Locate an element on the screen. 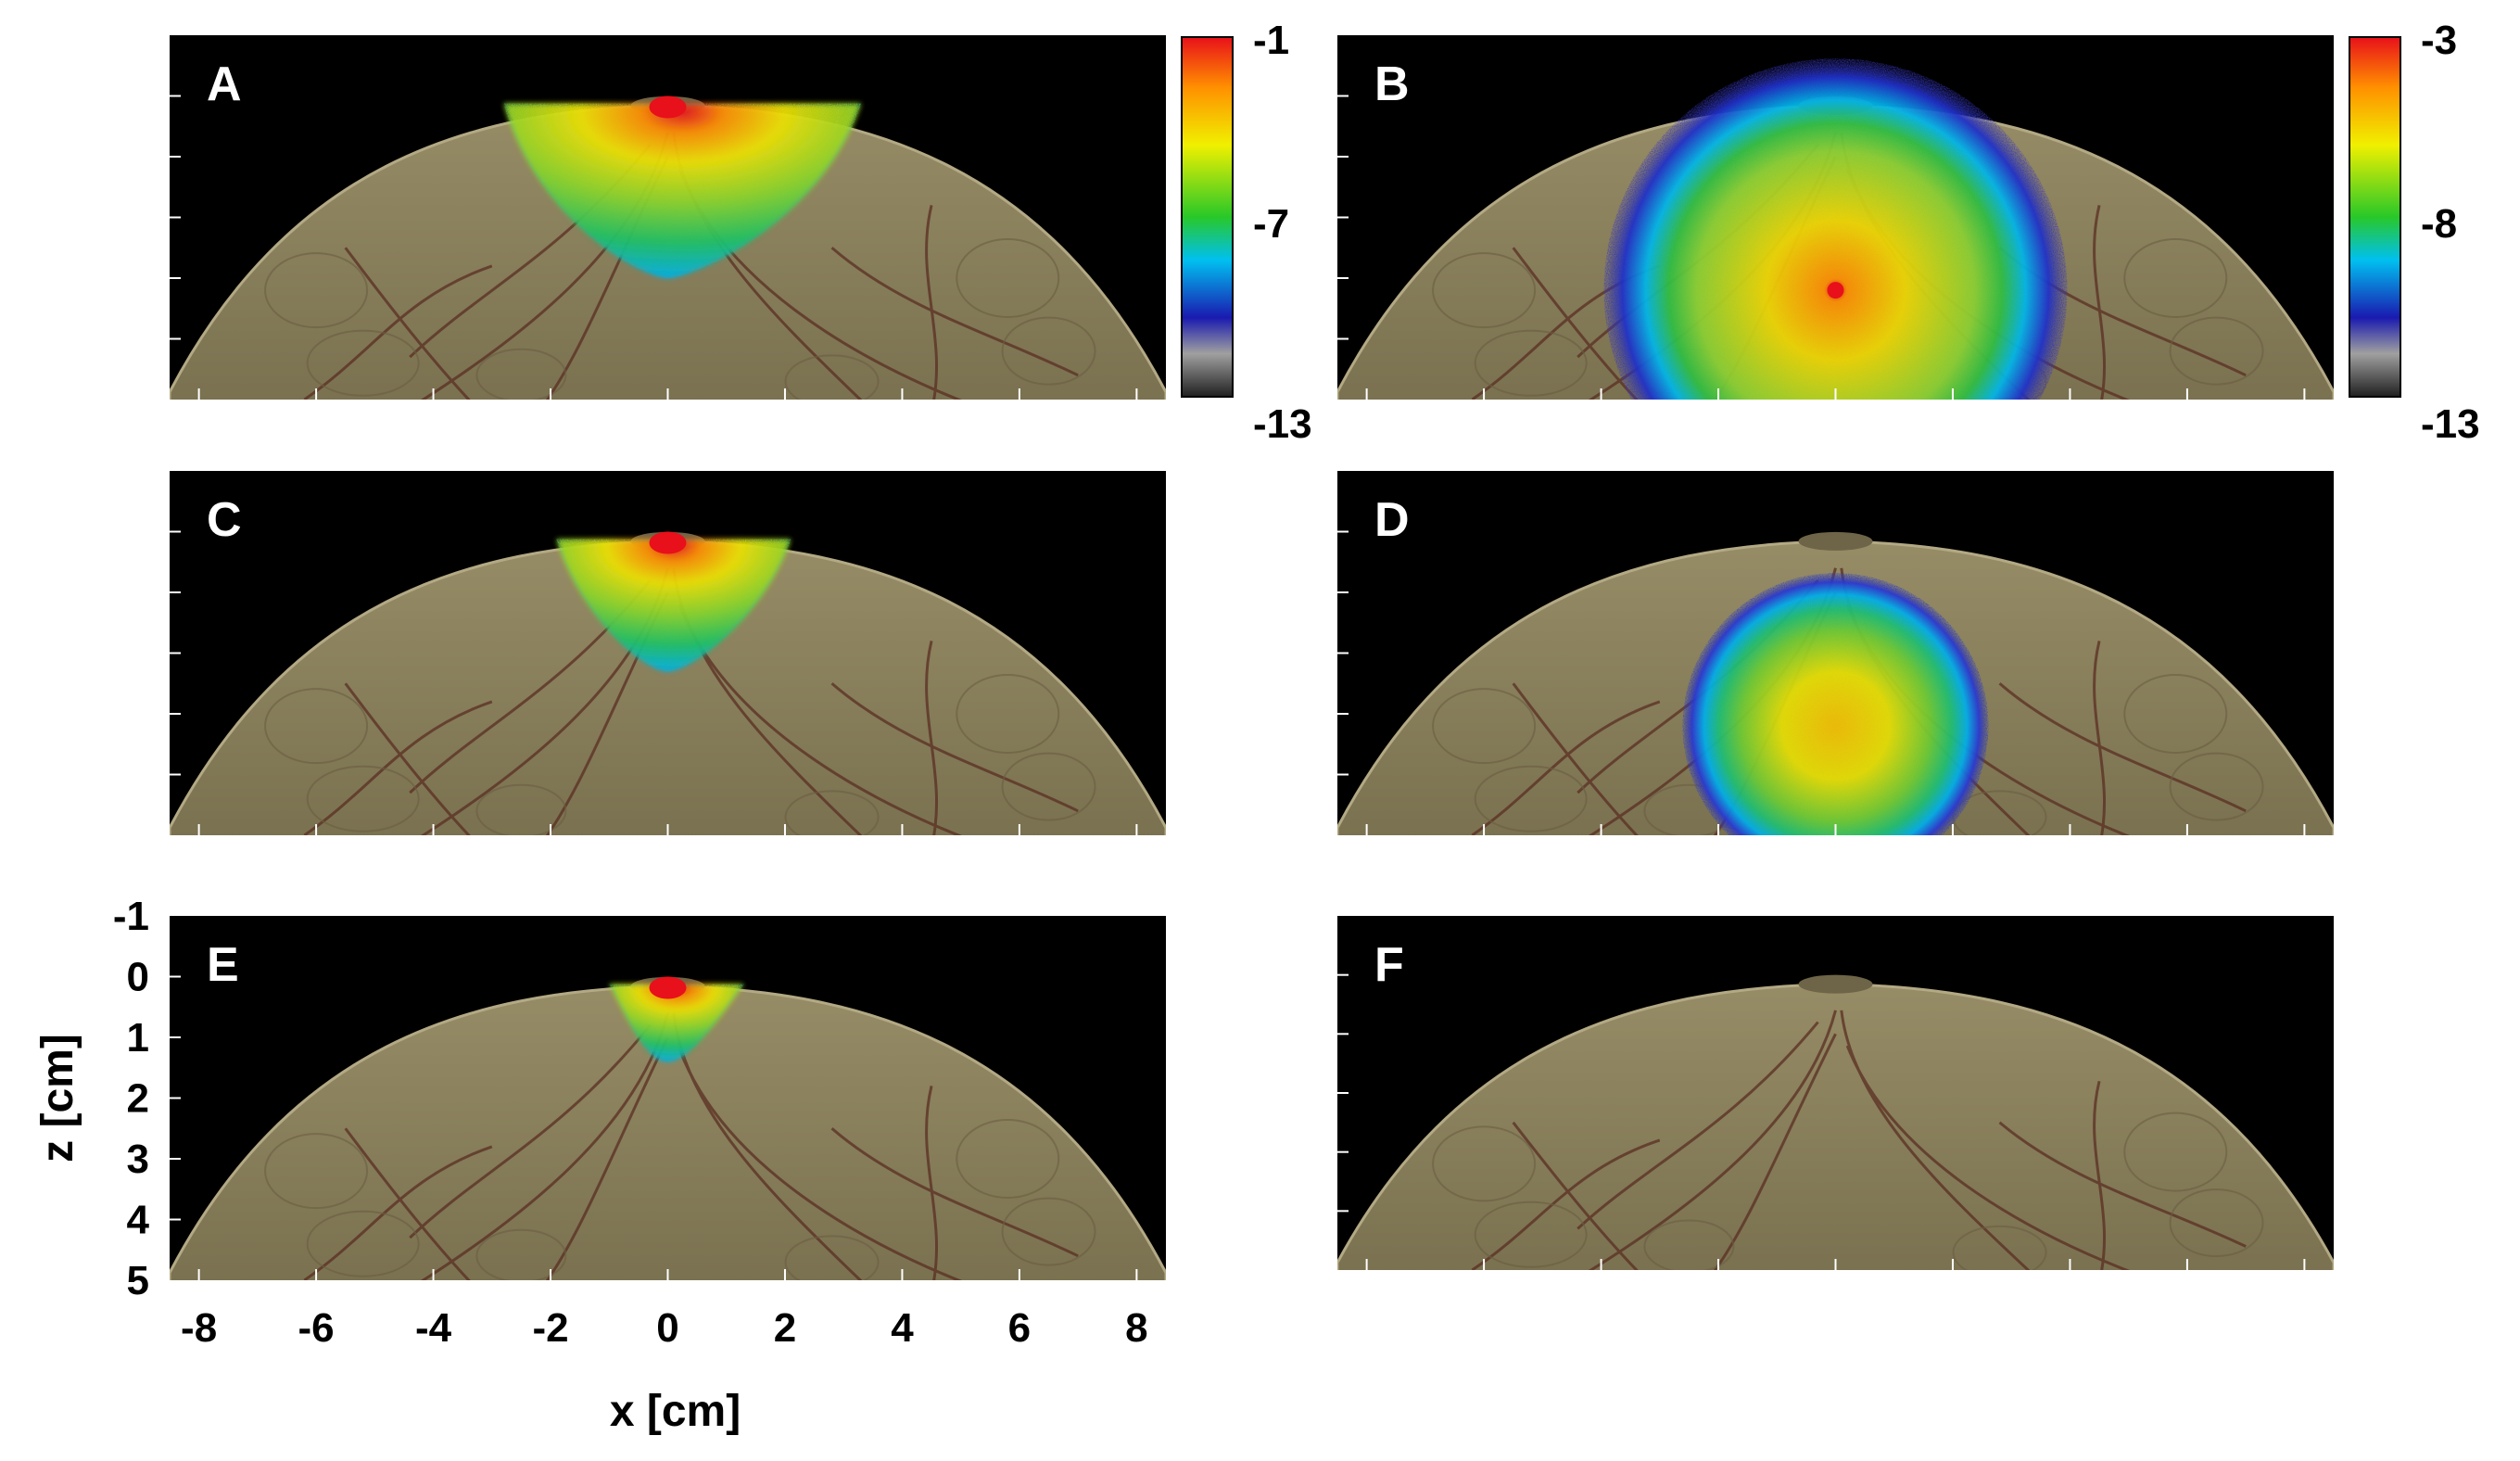  z-tick-label: 5 is located at coordinates (138, 1280).